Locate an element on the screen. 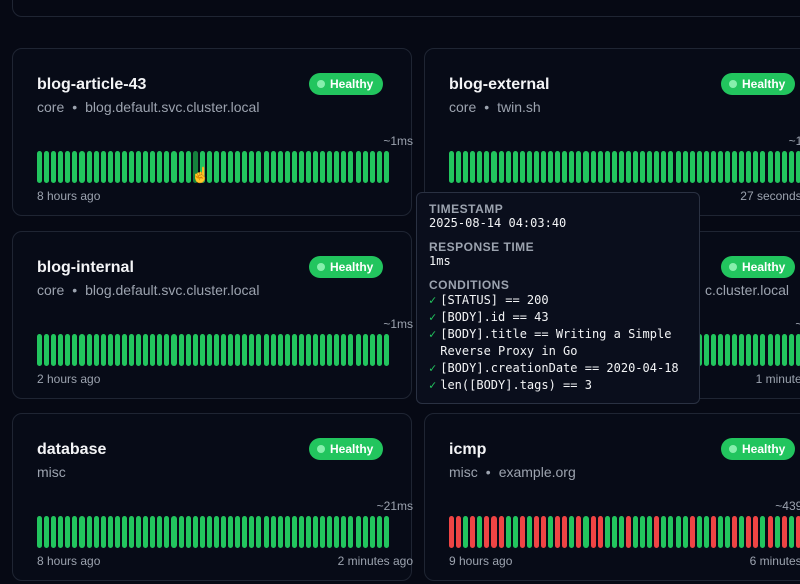 Image resolution: width=800 pixels, height=584 pixels. endpoint-name: icmp is located at coordinates (468, 449).